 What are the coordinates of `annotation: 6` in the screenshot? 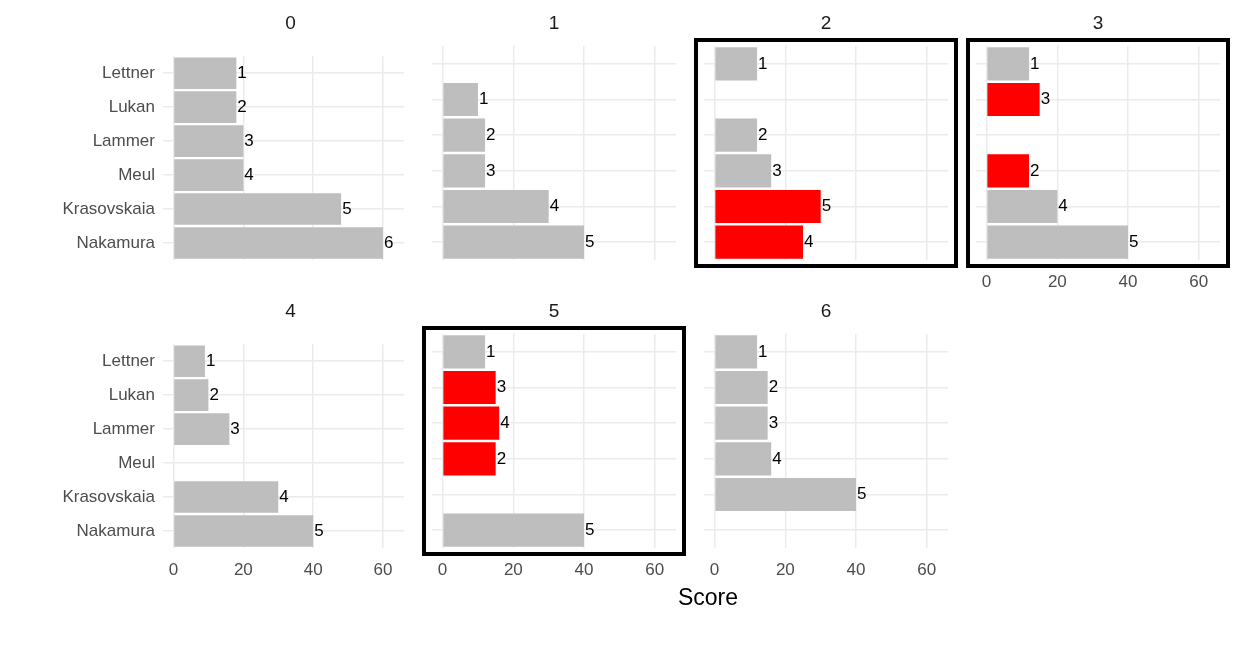 It's located at (389, 242).